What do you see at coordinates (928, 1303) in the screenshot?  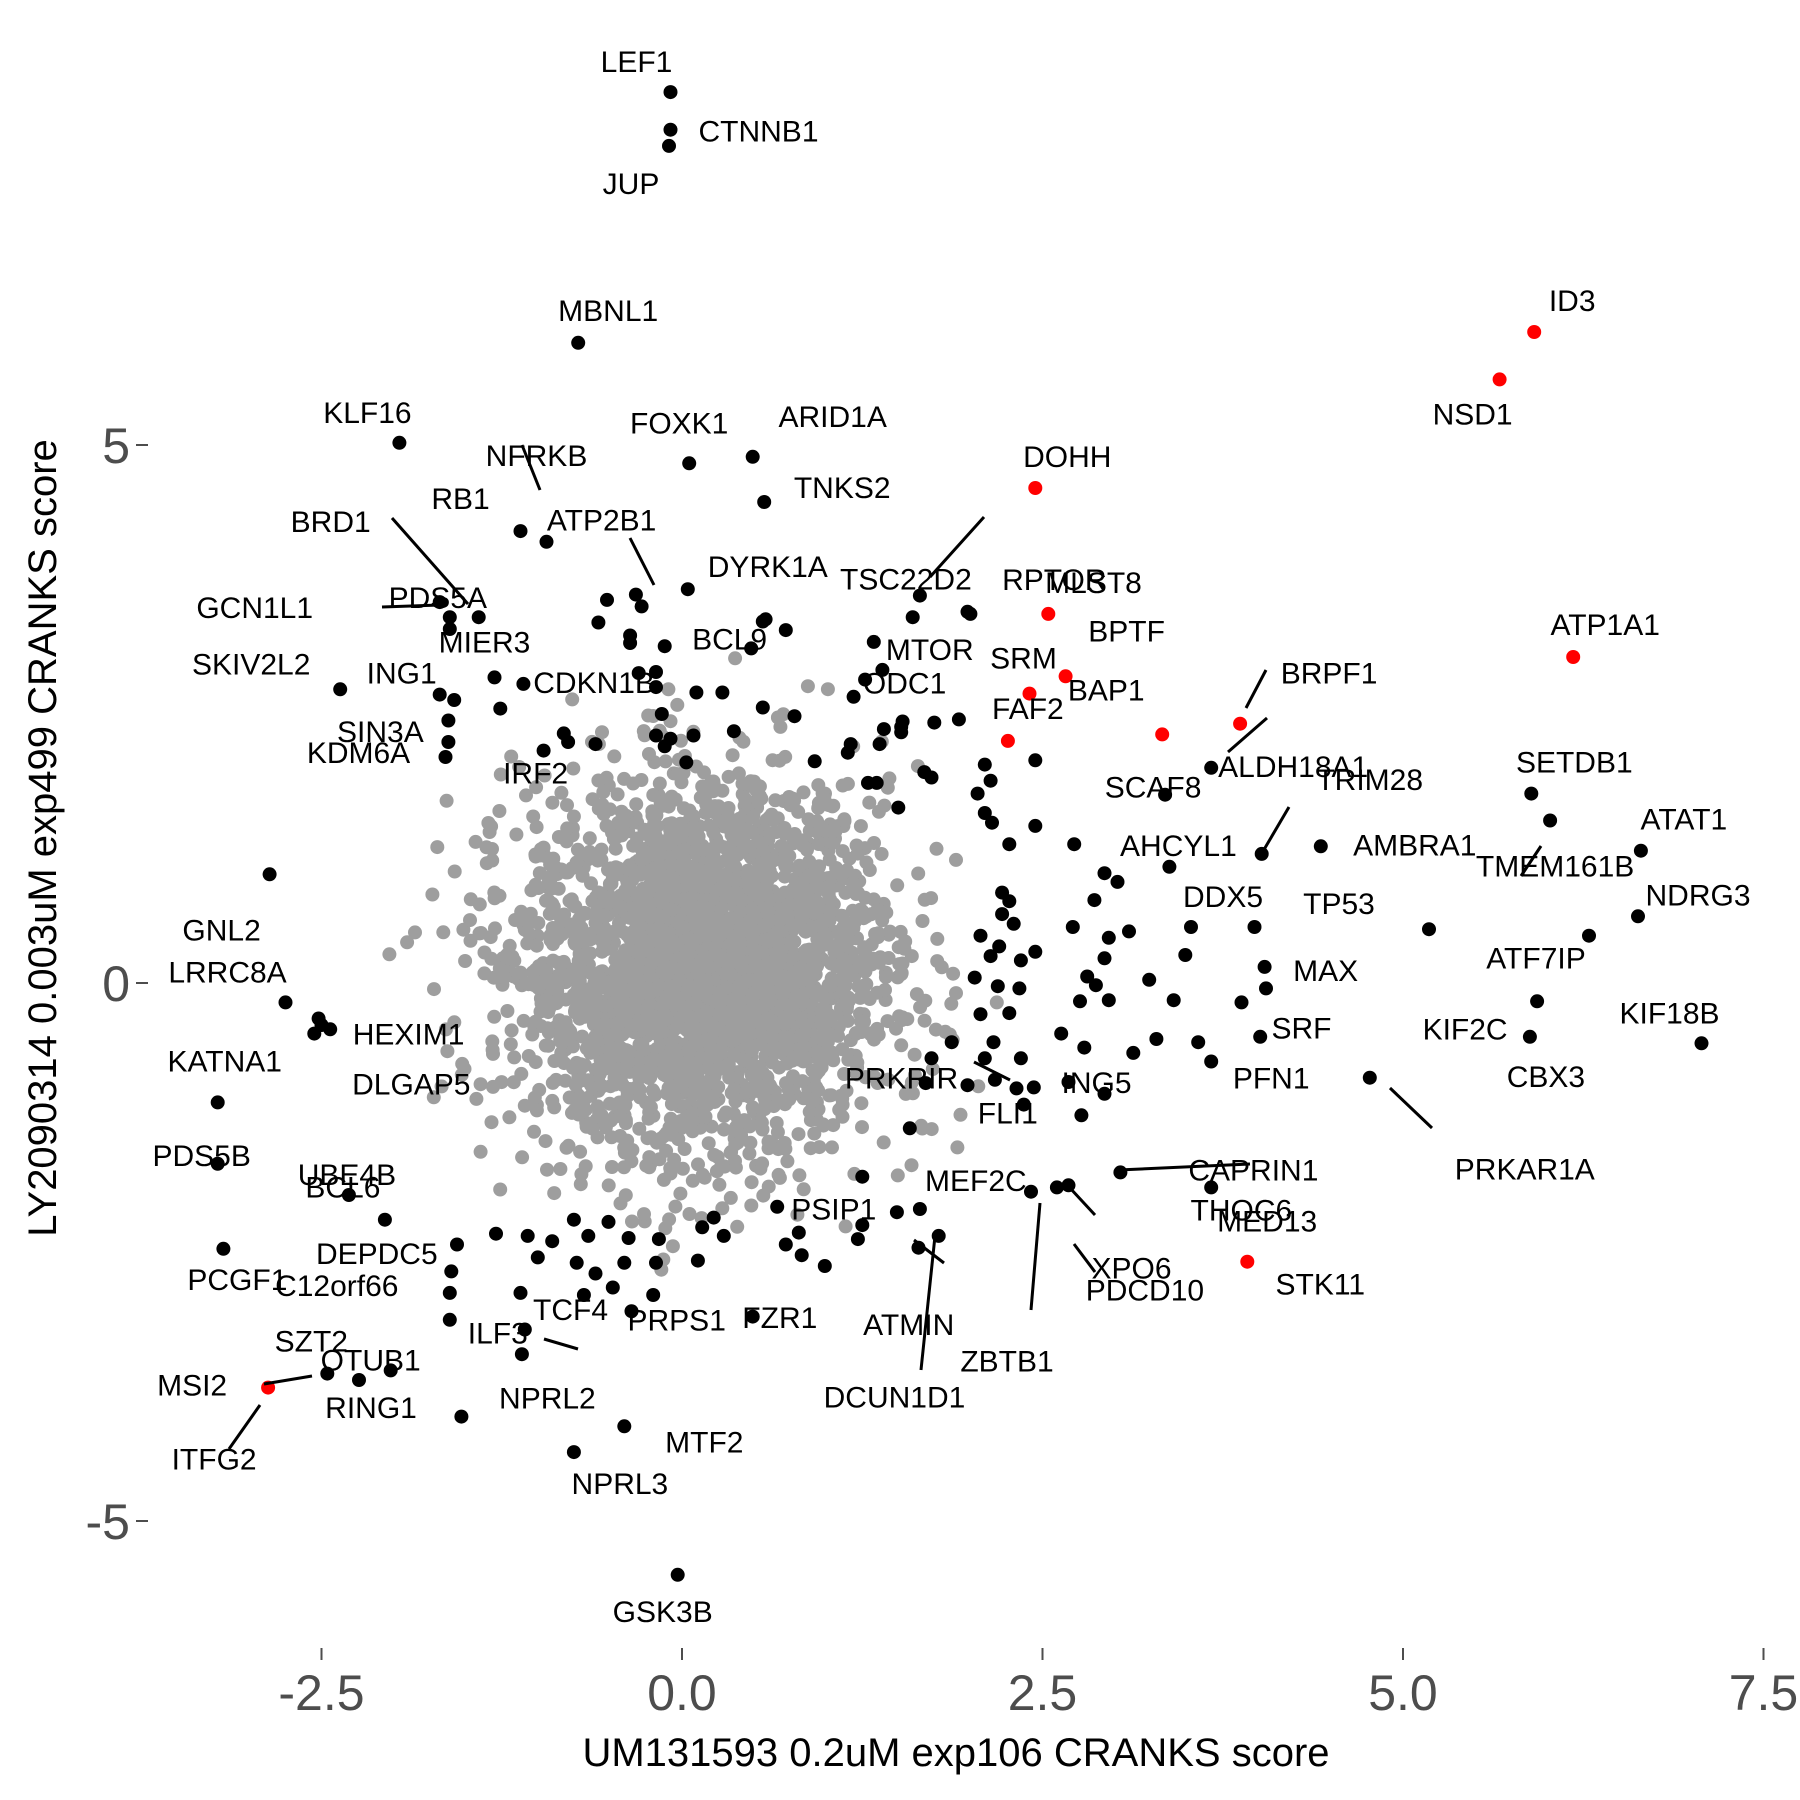 I see `leader-dcun1d1` at bounding box center [928, 1303].